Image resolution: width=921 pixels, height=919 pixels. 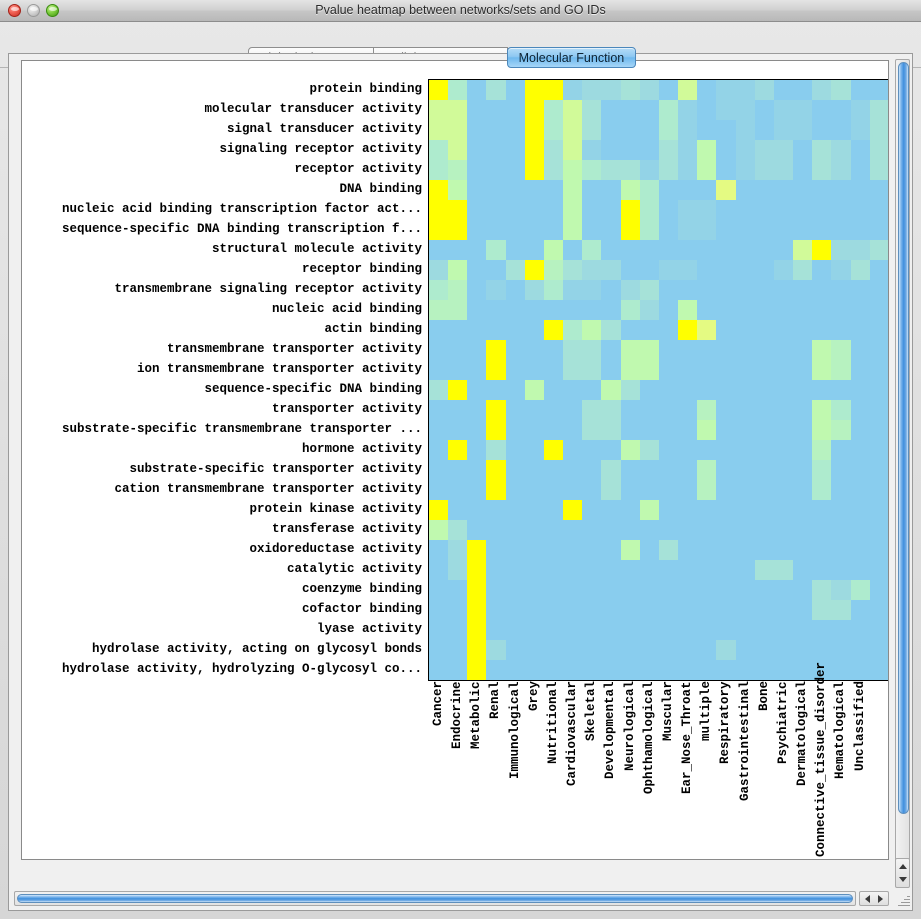 I want to click on horizontal-scrollbar-thumb, so click(x=435, y=898).